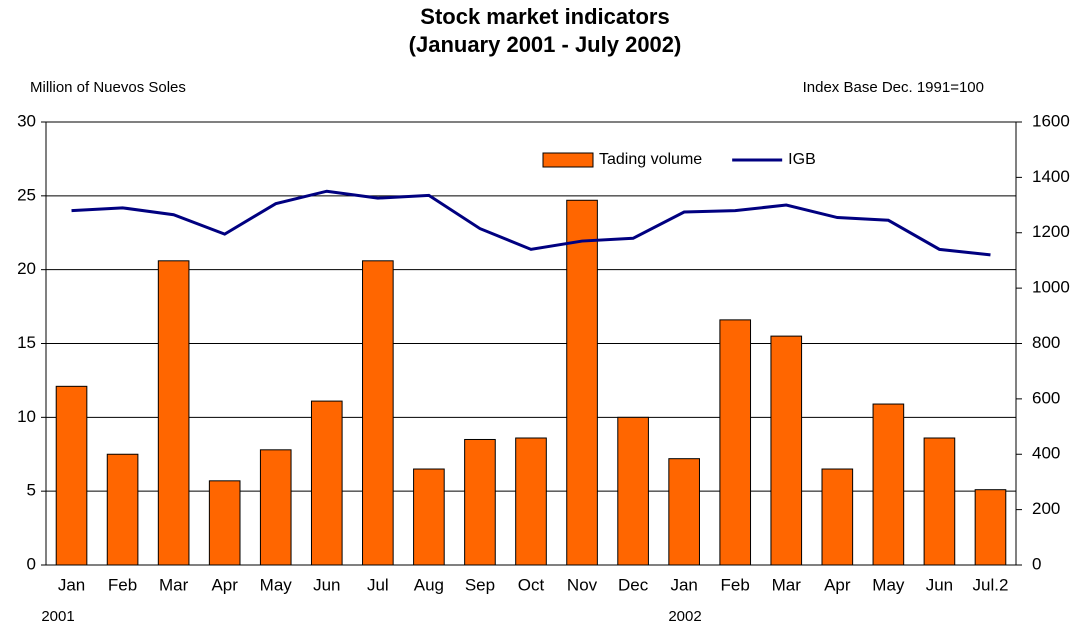 The width and height of the screenshot is (1087, 629). Describe the element at coordinates (893, 87) in the screenshot. I see `y2-axis-label: Index Base Dec. 1991=100` at that location.